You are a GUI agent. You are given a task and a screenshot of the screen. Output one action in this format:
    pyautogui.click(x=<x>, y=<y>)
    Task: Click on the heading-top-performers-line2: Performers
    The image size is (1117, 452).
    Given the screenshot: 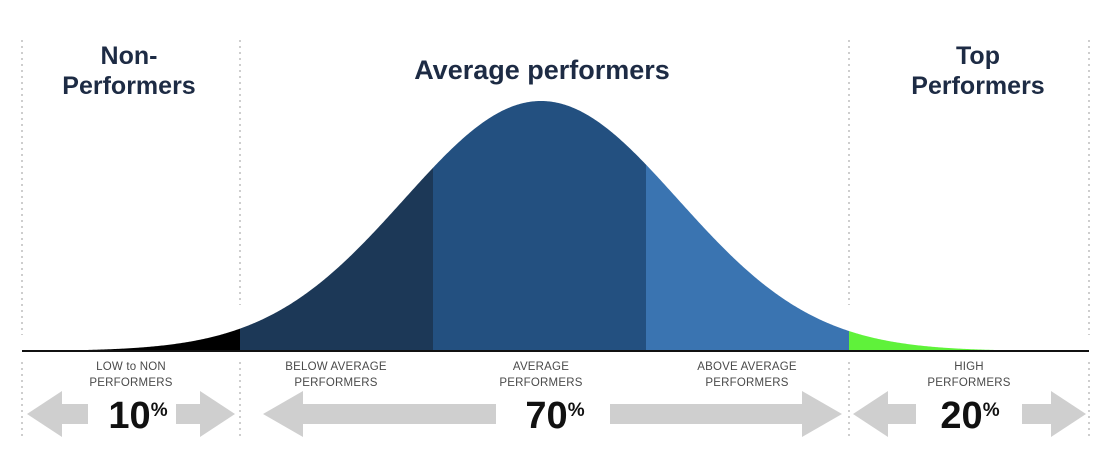 What is the action you would take?
    pyautogui.click(x=977, y=86)
    